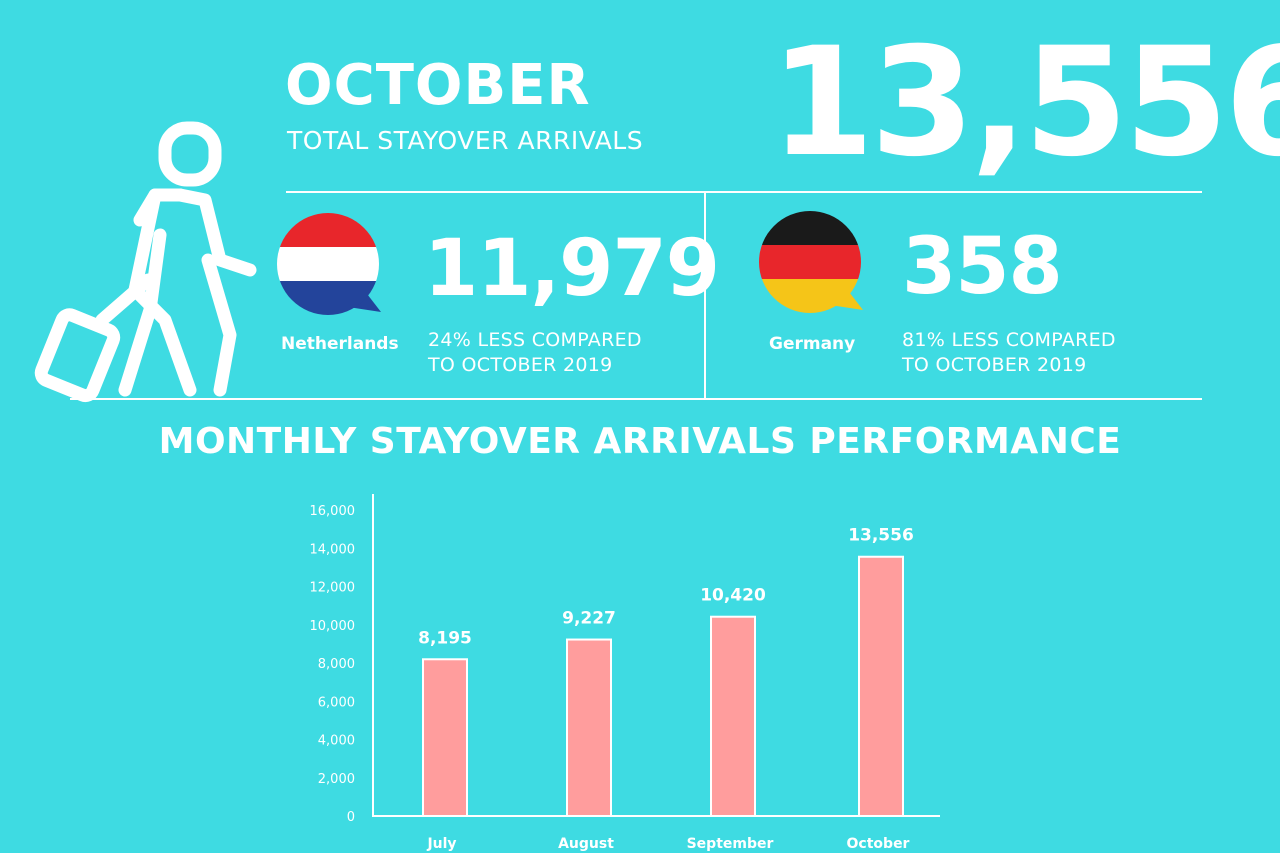  I want to click on y-tick-label: 0, so click(351, 817).